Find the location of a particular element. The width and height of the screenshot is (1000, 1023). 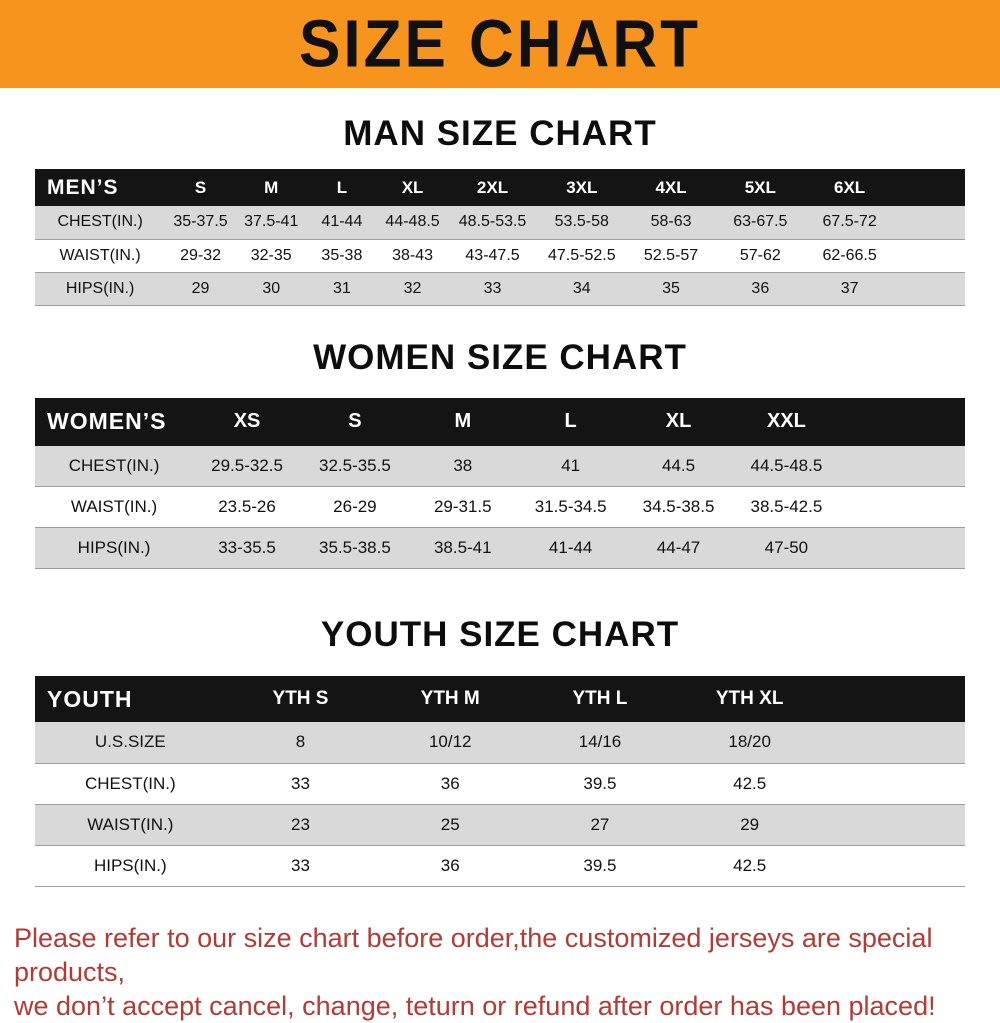

size-header-cell: YTH S is located at coordinates (300, 698).